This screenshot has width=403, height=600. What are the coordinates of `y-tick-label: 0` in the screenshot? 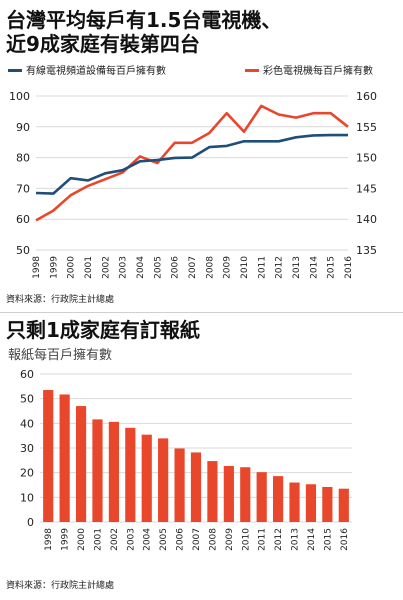 It's located at (30, 522).